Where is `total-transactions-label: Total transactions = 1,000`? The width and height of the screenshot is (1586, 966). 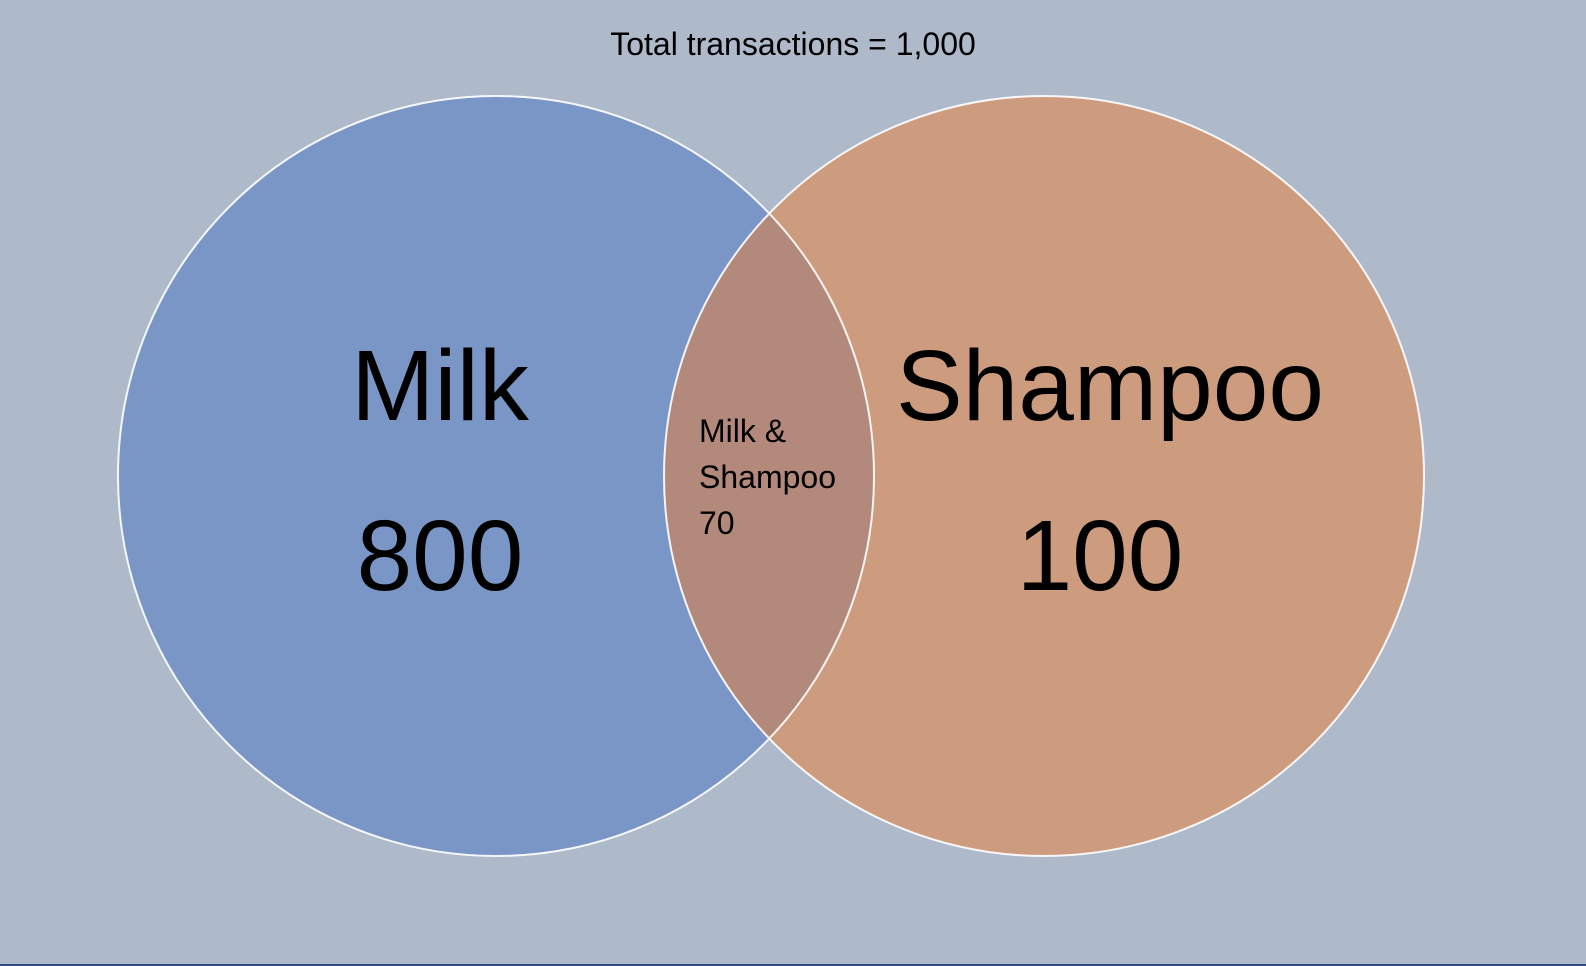 total-transactions-label: Total transactions = 1,000 is located at coordinates (793, 44).